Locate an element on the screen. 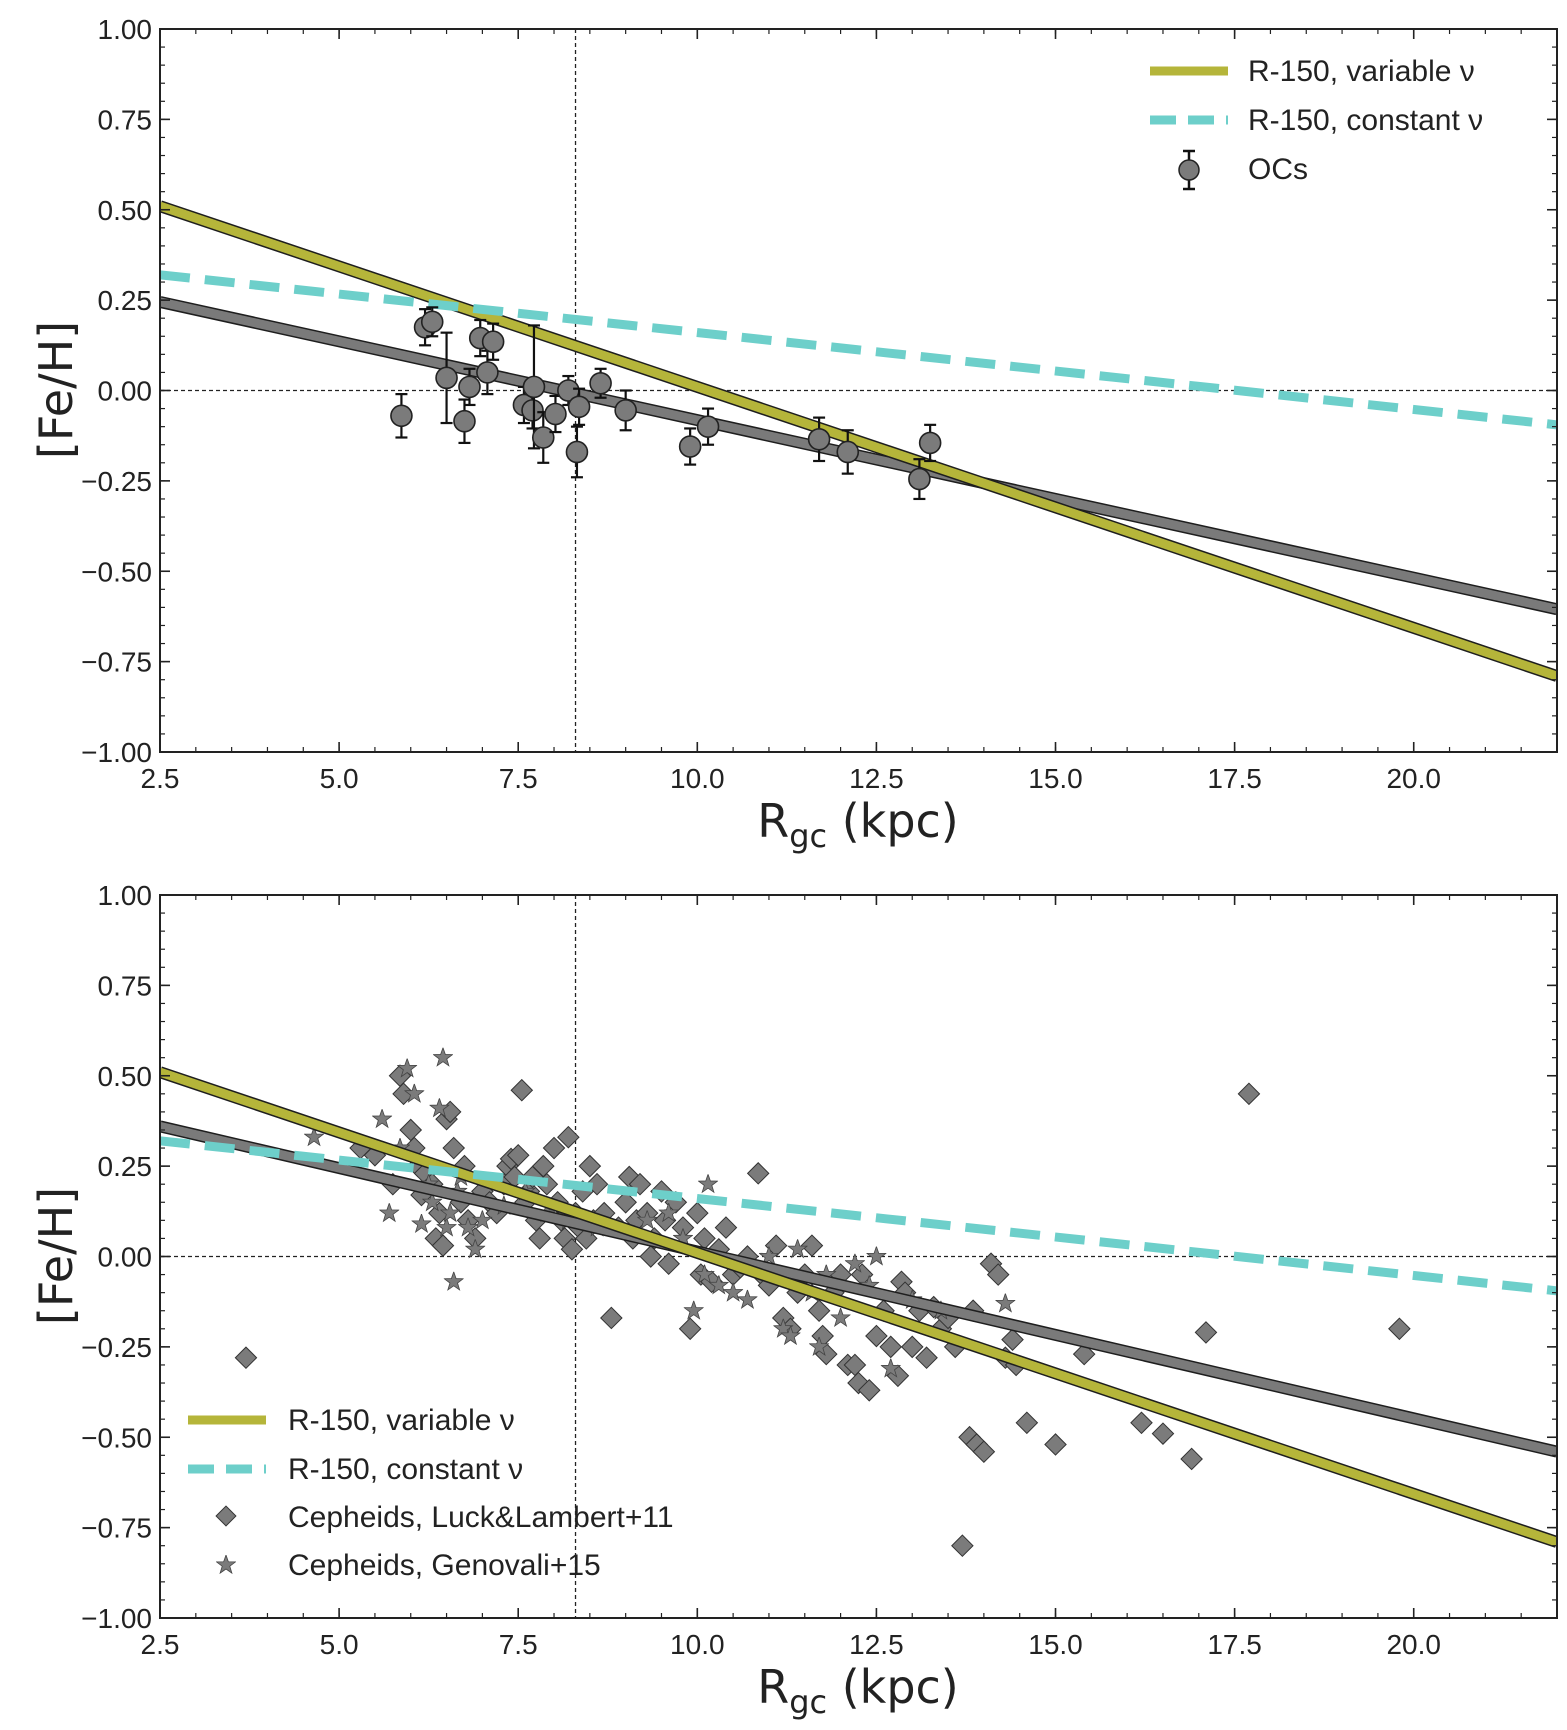 This screenshot has width=1567, height=1730. legend-oc-label: OCs is located at coordinates (1278, 169).